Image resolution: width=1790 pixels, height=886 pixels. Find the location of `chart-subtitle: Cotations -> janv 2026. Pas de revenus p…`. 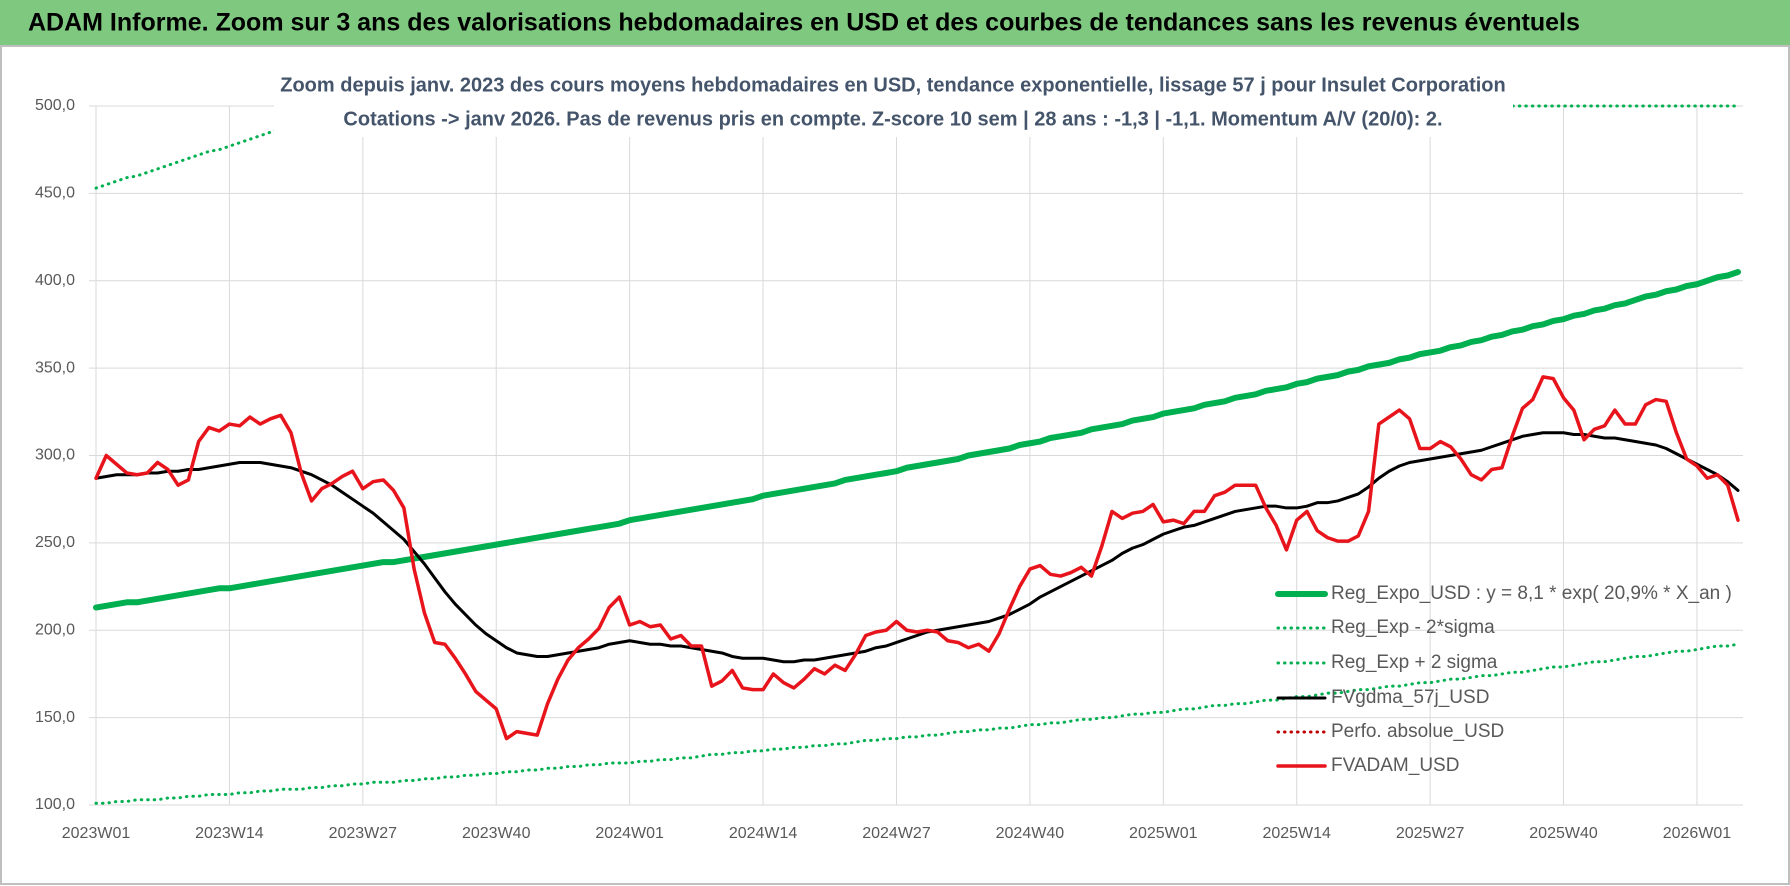

chart-subtitle: Cotations -> janv 2026. Pas de revenus p… is located at coordinates (892, 119).